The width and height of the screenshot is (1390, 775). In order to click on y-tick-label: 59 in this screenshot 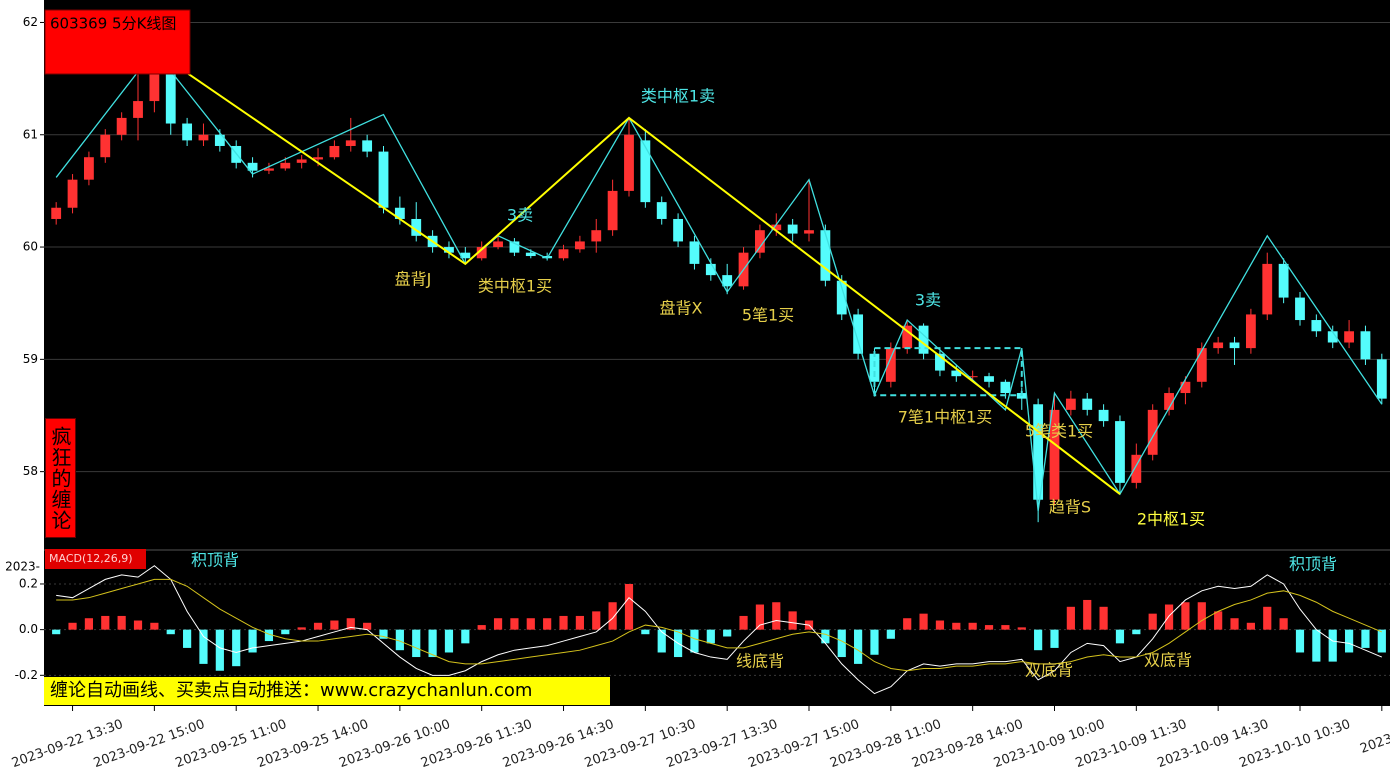, I will do `click(30, 359)`.